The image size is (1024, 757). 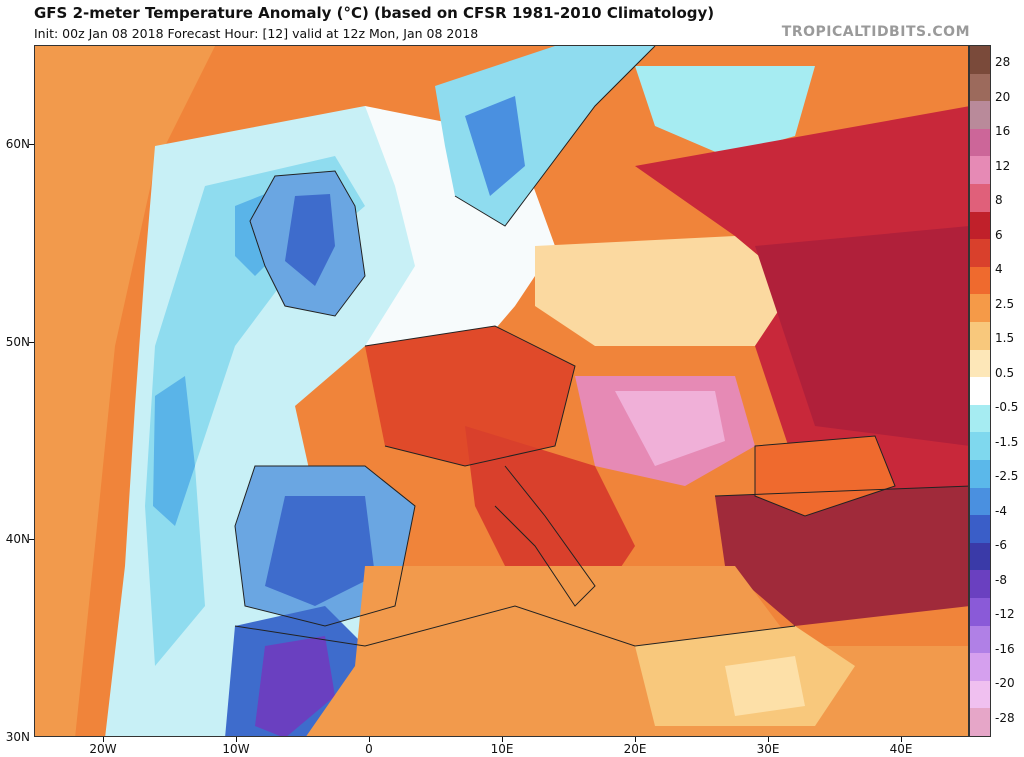 What do you see at coordinates (236, 749) in the screenshot?
I see `lon-label-10w: 10W` at bounding box center [236, 749].